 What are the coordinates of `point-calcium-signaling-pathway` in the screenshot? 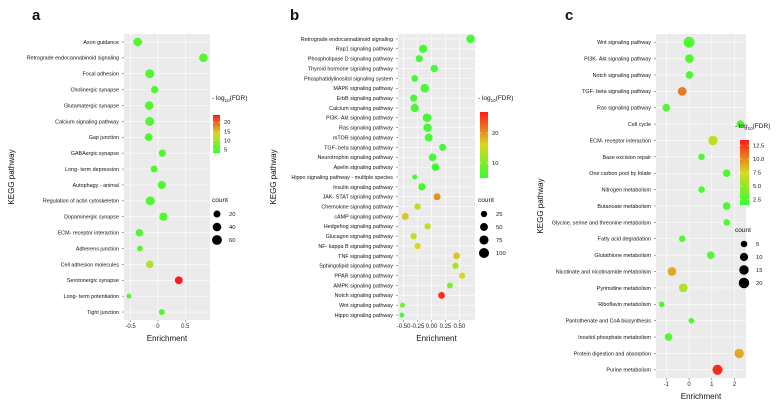 It's located at (150, 121).